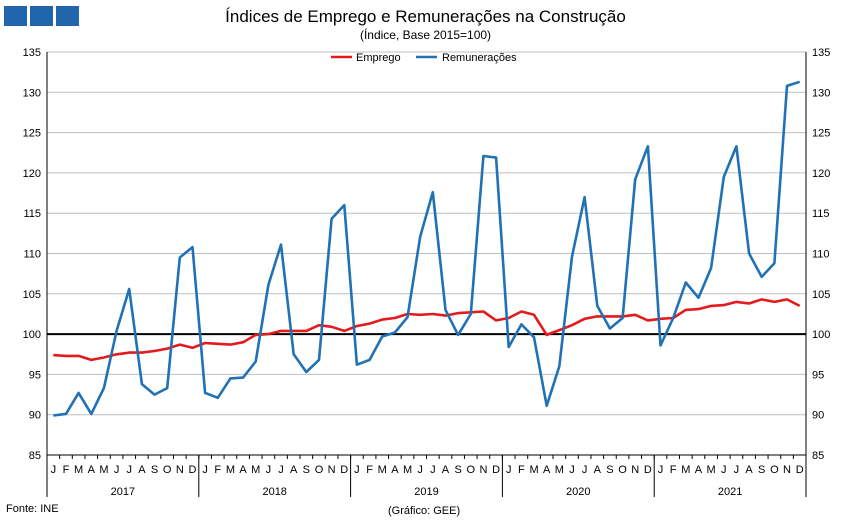  I want to click on legend: Emprego Remunerações, so click(424, 58).